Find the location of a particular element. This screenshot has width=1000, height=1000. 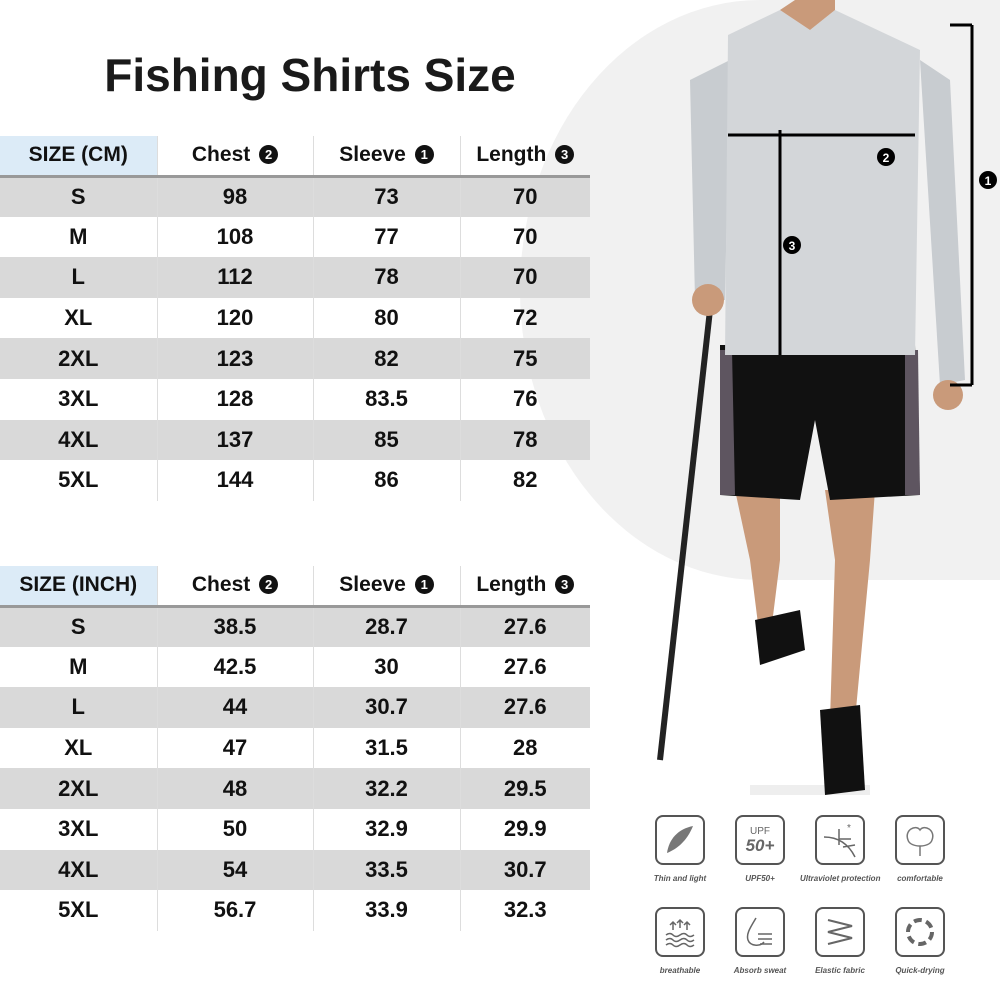

cotton-icon is located at coordinates (920, 840).